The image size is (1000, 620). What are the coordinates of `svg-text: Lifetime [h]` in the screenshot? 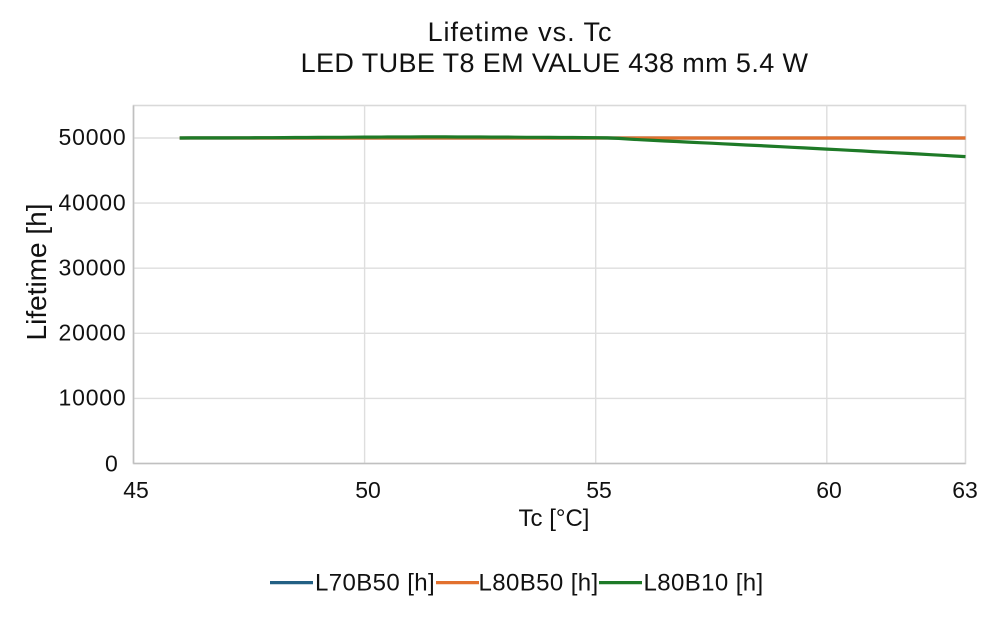 It's located at (36, 272).